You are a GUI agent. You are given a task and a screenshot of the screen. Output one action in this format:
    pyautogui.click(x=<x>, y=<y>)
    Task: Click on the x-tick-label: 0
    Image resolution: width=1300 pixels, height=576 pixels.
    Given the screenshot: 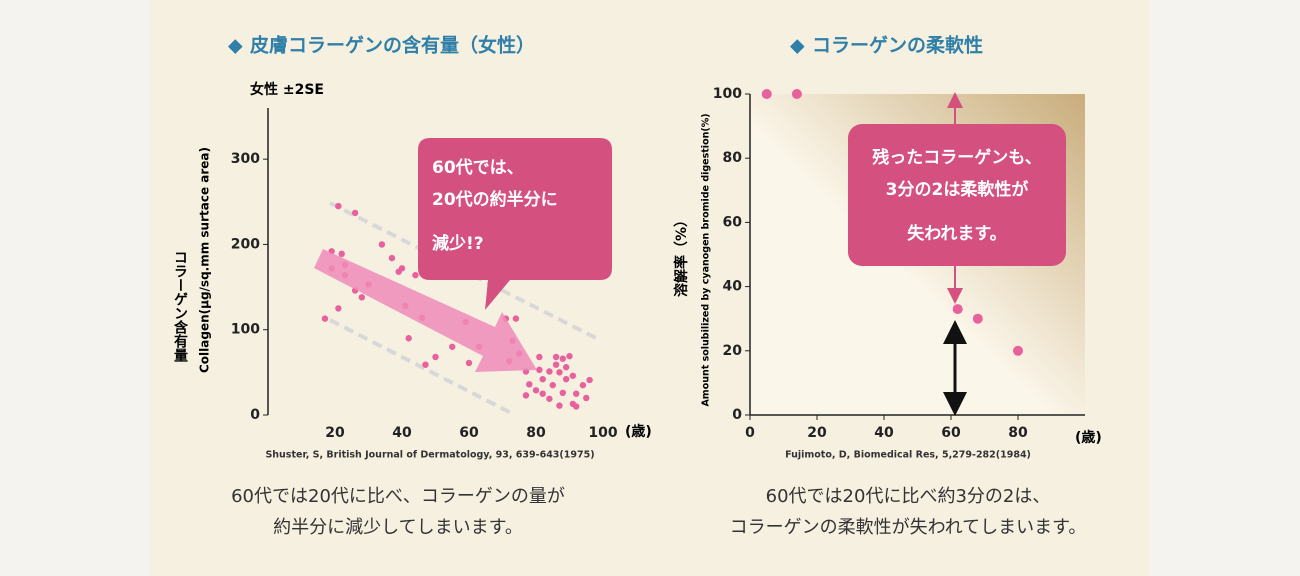 What is the action you would take?
    pyautogui.click(x=750, y=433)
    